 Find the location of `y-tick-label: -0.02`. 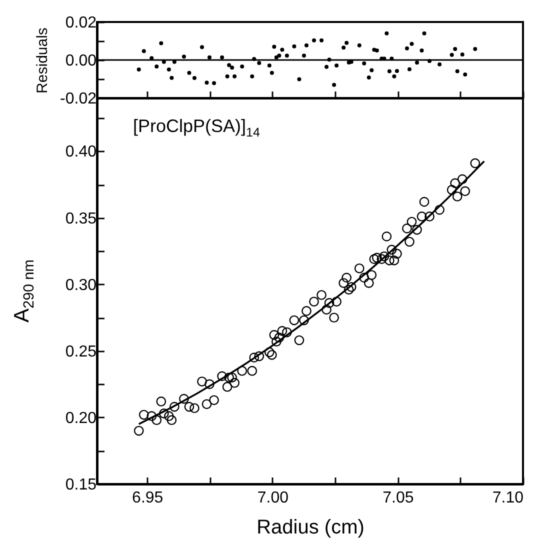

y-tick-label: -0.02 is located at coordinates (78, 99).